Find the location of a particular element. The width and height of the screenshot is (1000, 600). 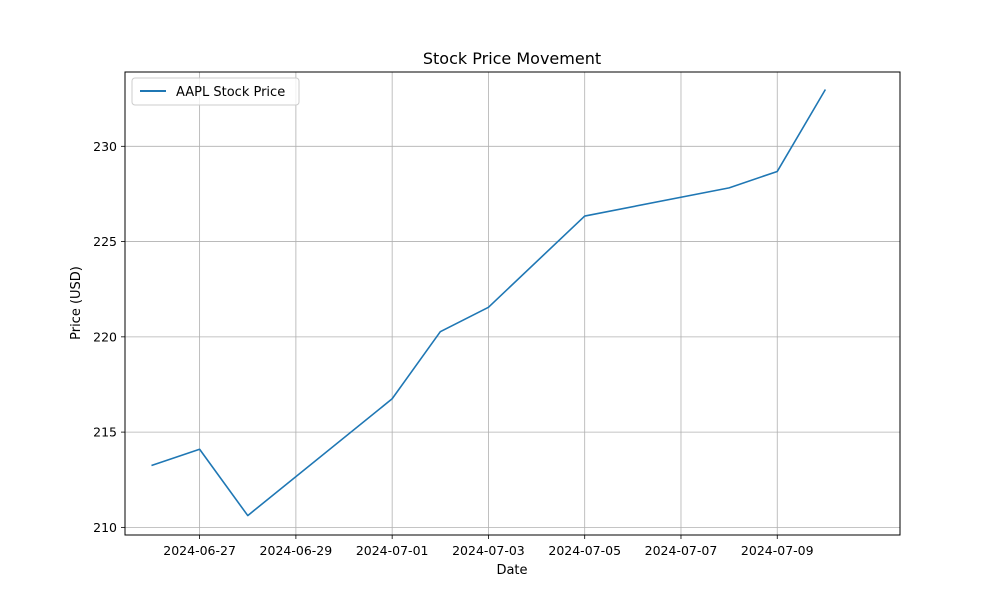

y-tick-label: 215 is located at coordinates (105, 432).